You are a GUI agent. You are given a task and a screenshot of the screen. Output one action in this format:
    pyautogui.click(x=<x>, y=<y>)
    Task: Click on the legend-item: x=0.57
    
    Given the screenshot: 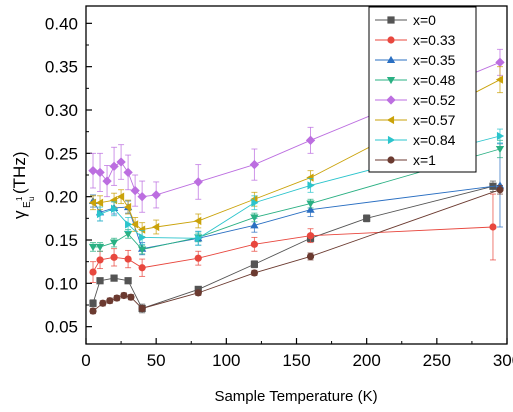 What is the action you would take?
    pyautogui.click(x=415, y=120)
    